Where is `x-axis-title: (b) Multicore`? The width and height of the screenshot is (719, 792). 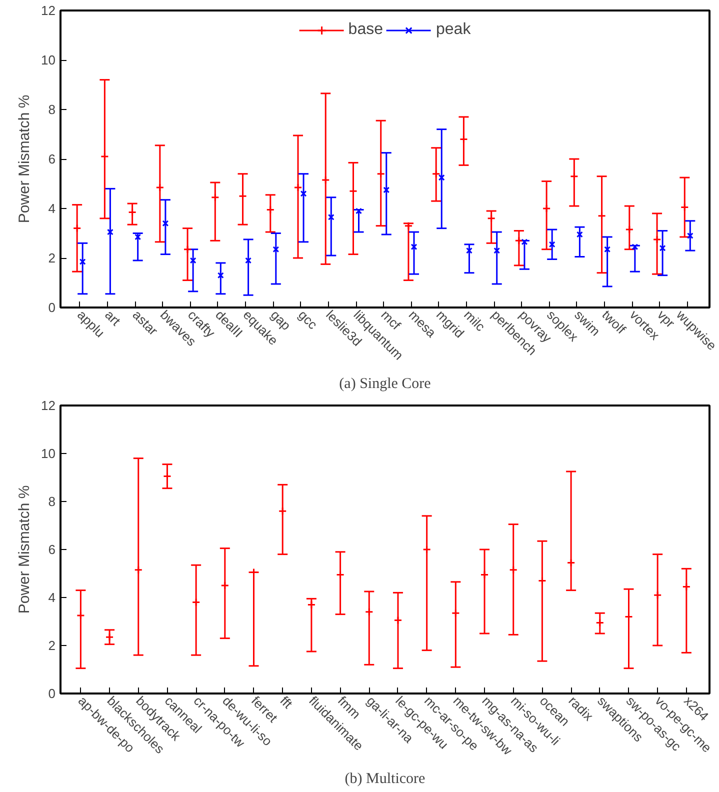 x-axis-title: (b) Multicore is located at coordinates (385, 779).